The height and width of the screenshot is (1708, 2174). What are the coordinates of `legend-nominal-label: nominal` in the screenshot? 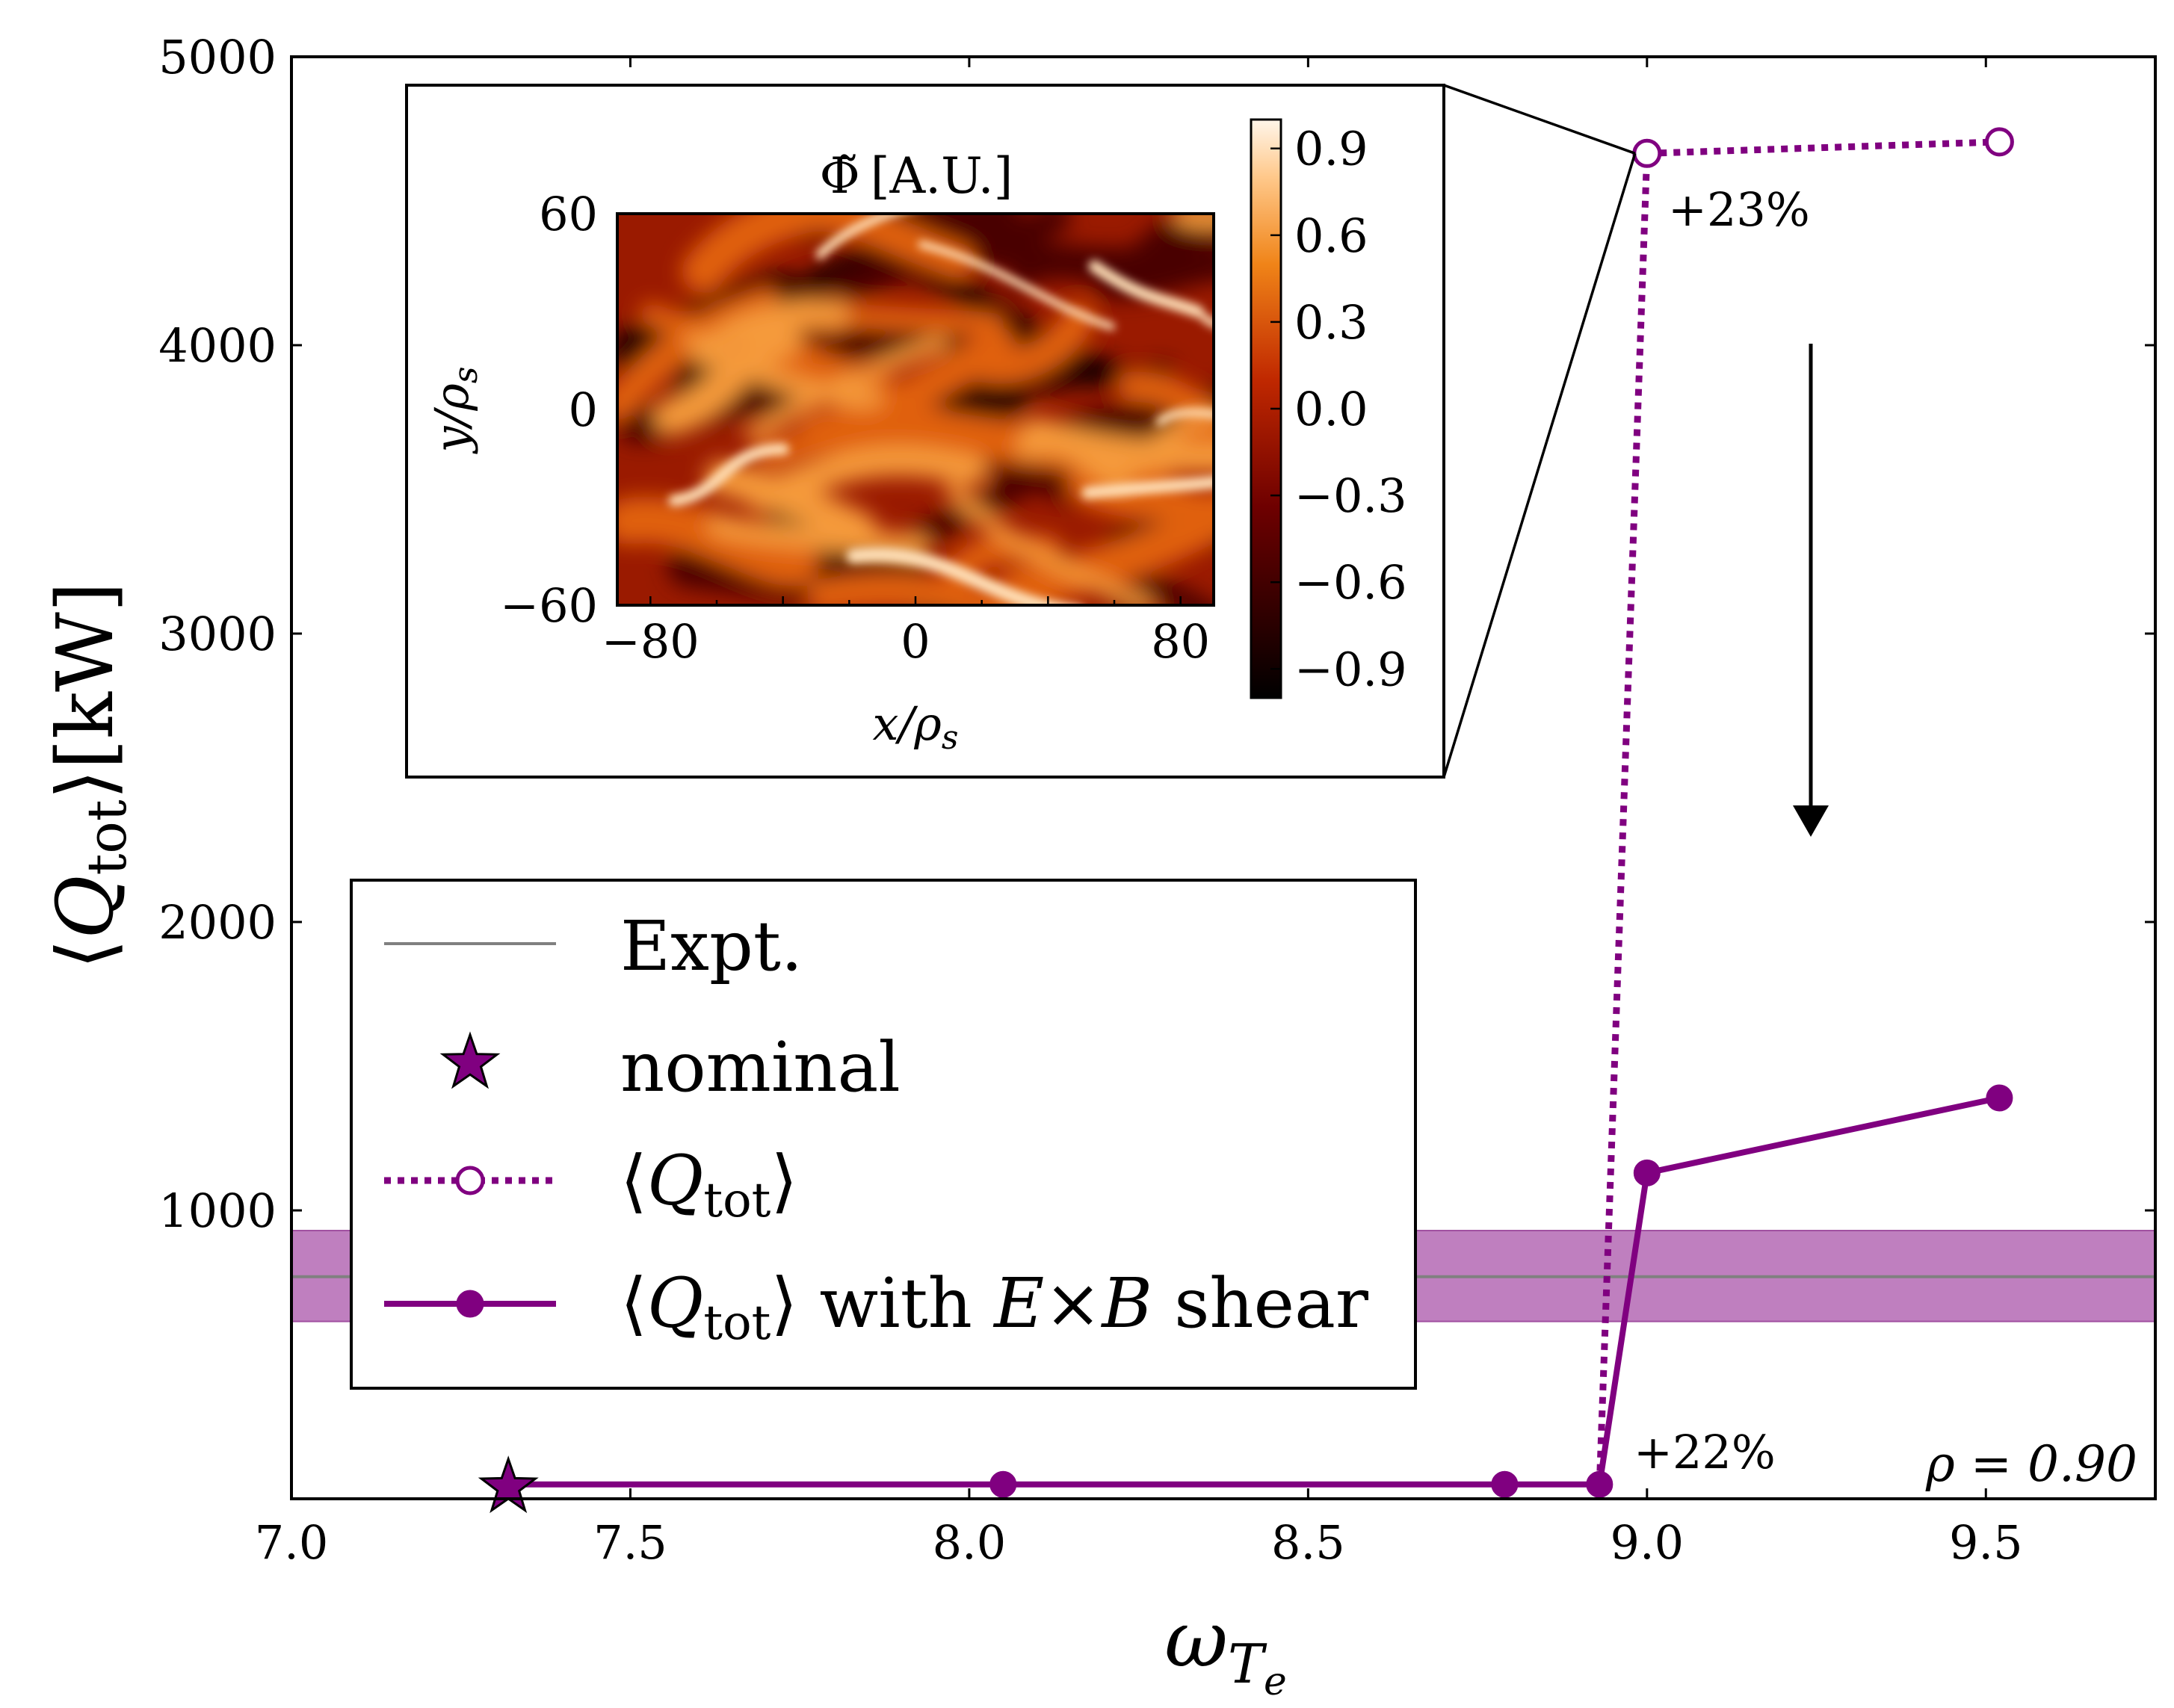 It's located at (760, 1067).